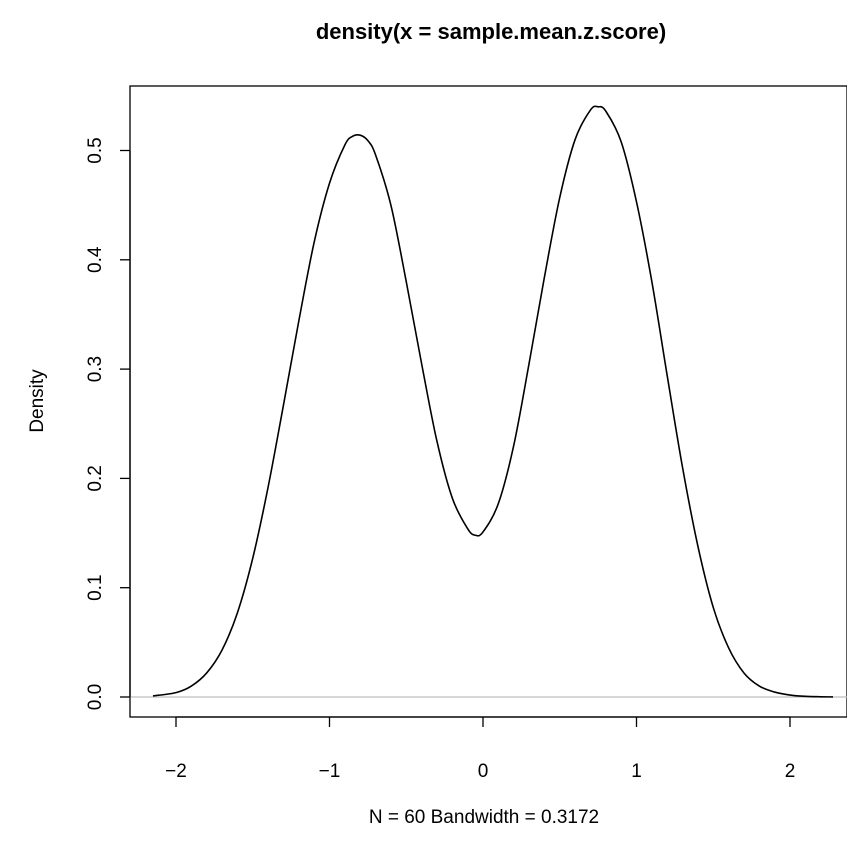  Describe the element at coordinates (636, 771) in the screenshot. I see `x-tick-label: 1` at that location.